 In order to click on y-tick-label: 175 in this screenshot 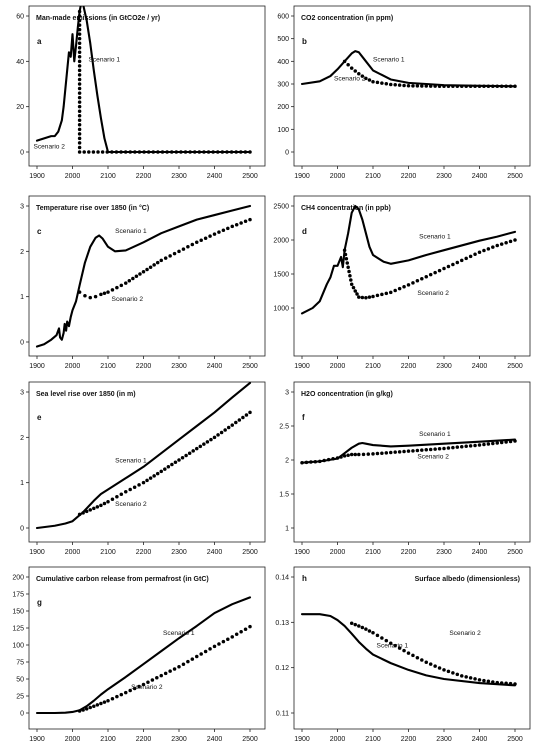, I will do `click(18, 595)`.